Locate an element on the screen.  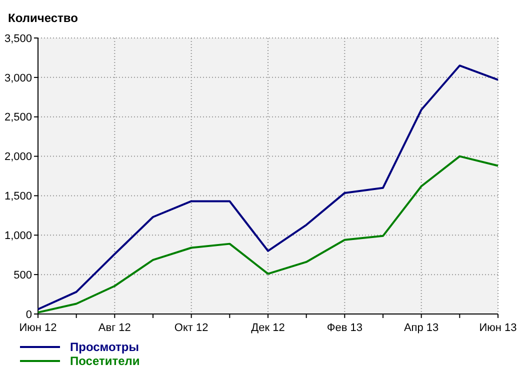
y-tick-label: 0 is located at coordinates (29, 314).